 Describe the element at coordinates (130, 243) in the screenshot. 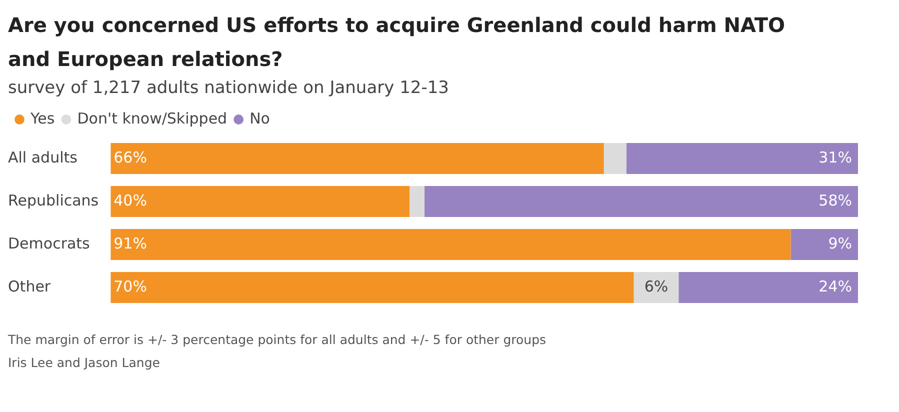

I see `data-label: 91%` at that location.